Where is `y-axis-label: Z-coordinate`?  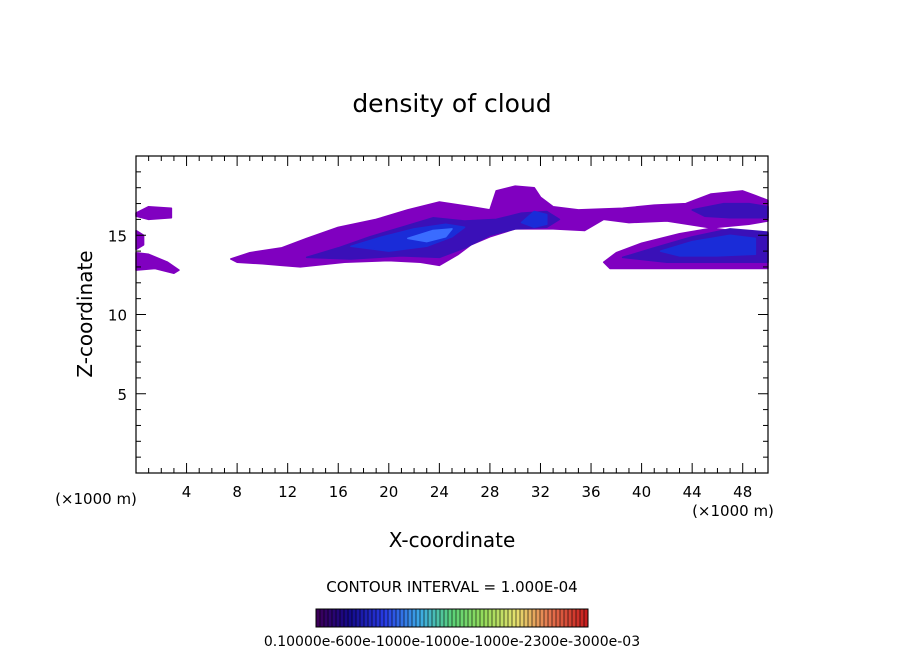
y-axis-label: Z-coordinate is located at coordinates (85, 313).